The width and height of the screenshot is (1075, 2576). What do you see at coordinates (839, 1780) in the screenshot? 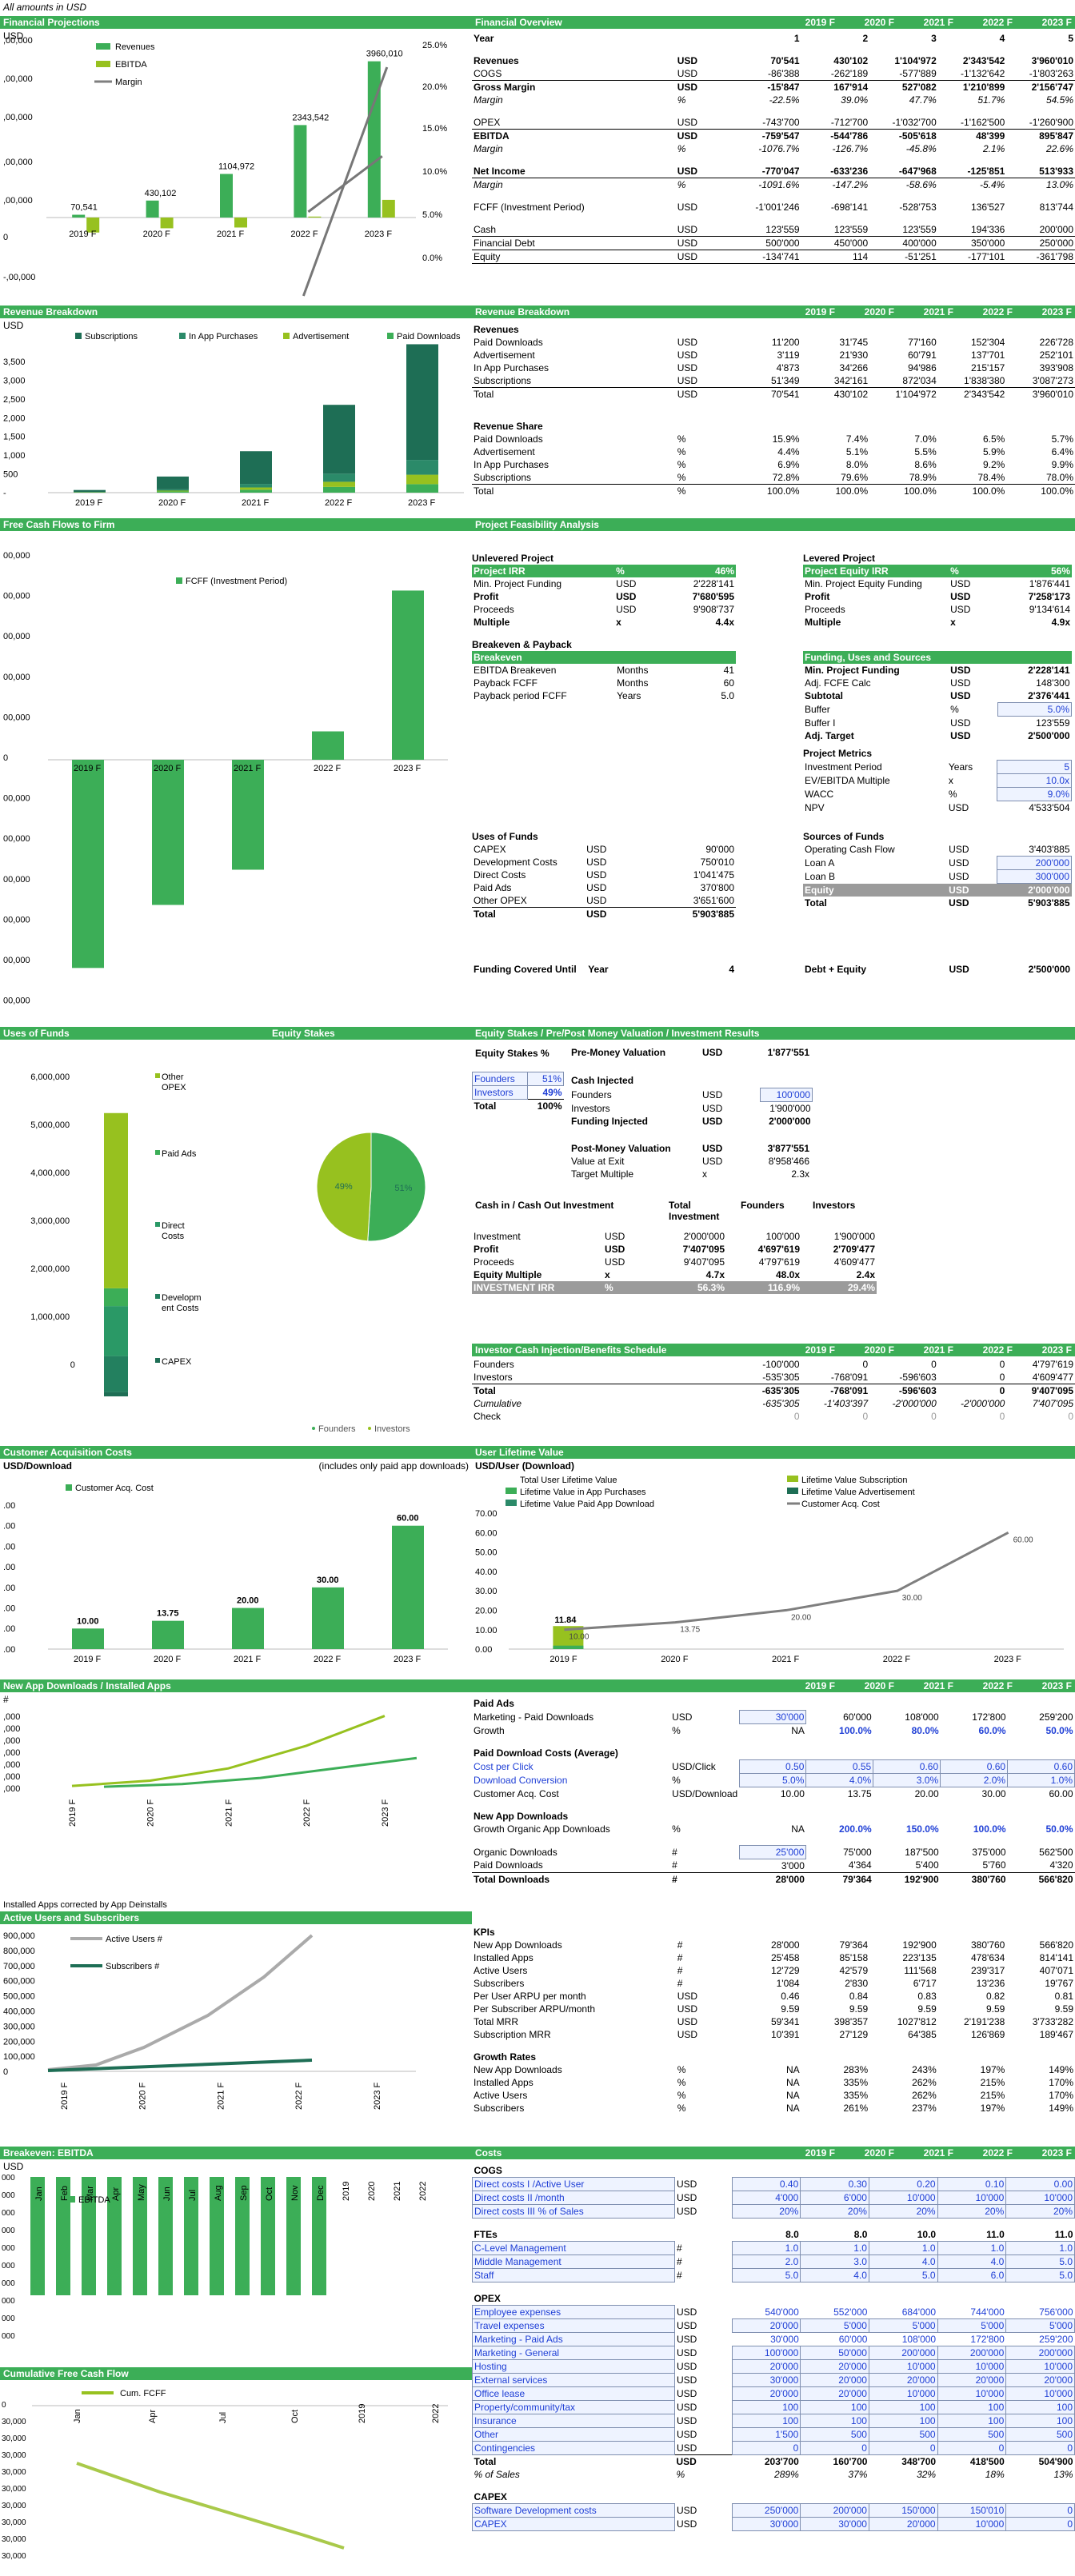
I see `row-value: 4.0%` at bounding box center [839, 1780].